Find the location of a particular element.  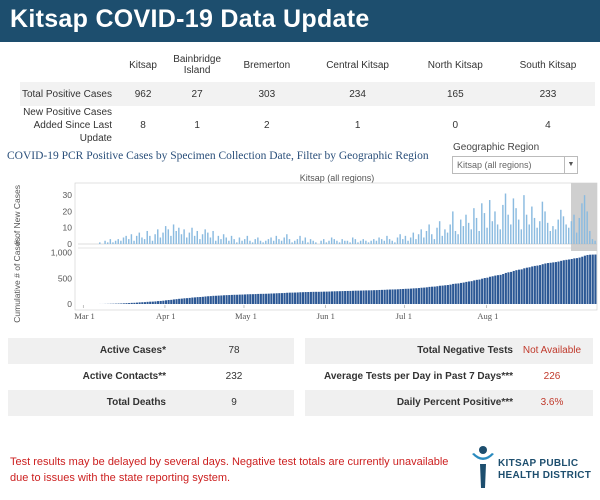

stat-label: Total Negative Tests is located at coordinates (465, 350).